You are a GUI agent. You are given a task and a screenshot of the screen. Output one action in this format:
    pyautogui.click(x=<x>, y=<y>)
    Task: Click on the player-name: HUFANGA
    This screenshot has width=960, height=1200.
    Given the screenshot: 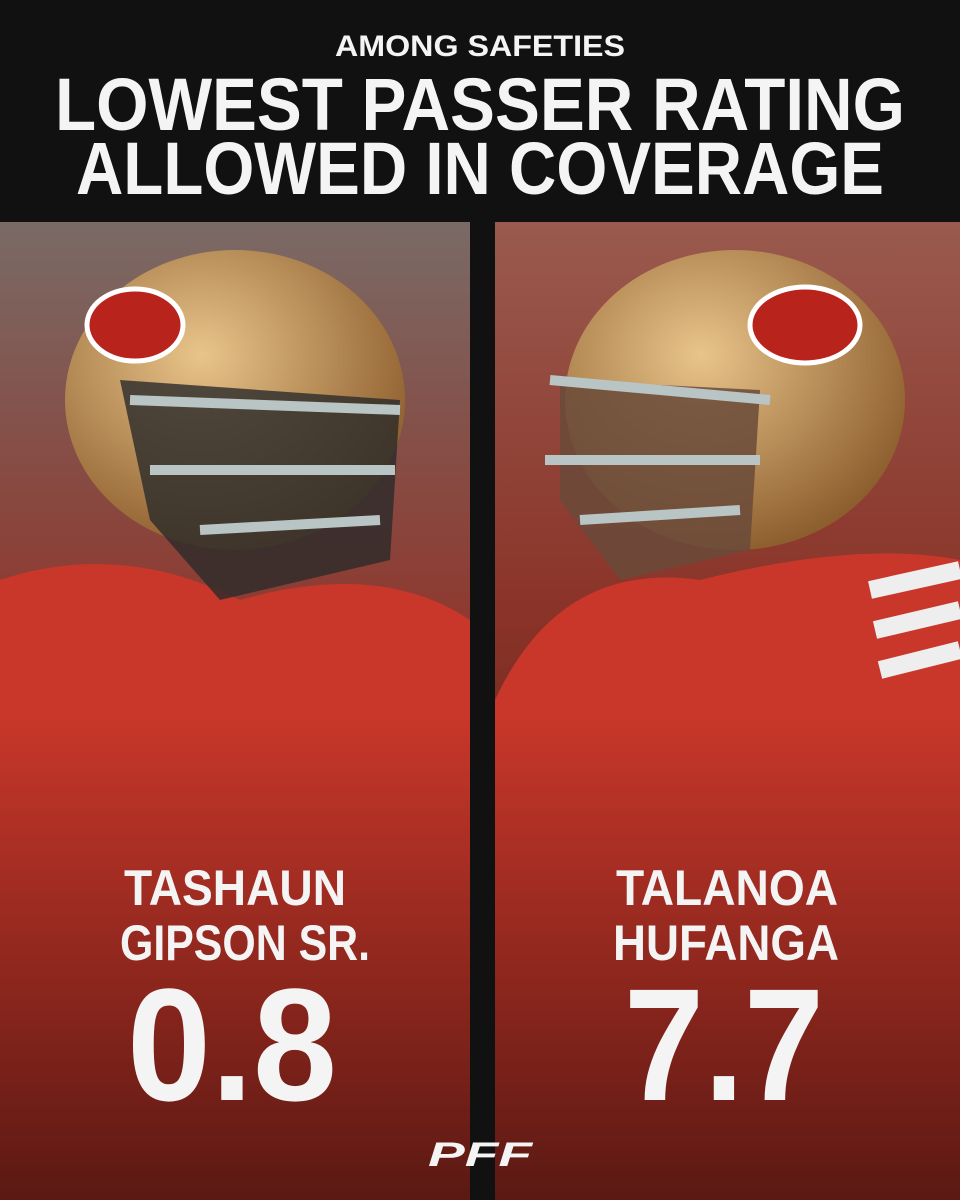 What is the action you would take?
    pyautogui.click(x=726, y=943)
    